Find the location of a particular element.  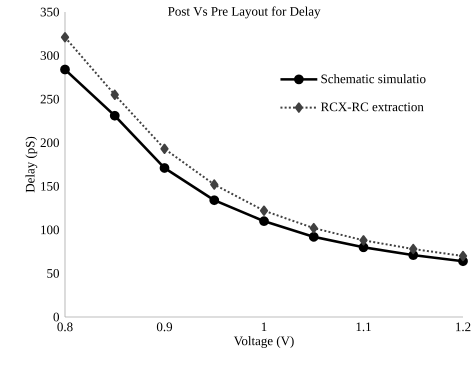

y-tick-label: 250 is located at coordinates (49, 99).